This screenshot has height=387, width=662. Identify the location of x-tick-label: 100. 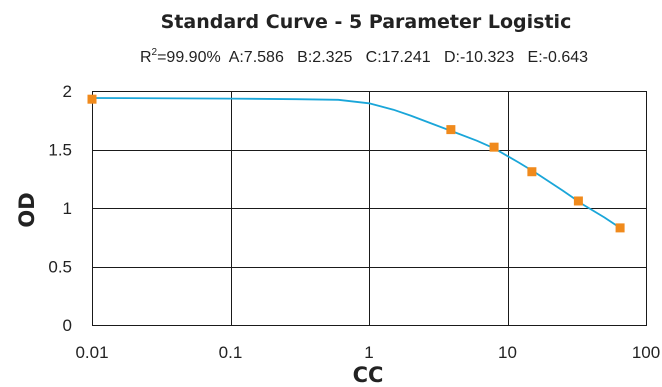
(646, 352).